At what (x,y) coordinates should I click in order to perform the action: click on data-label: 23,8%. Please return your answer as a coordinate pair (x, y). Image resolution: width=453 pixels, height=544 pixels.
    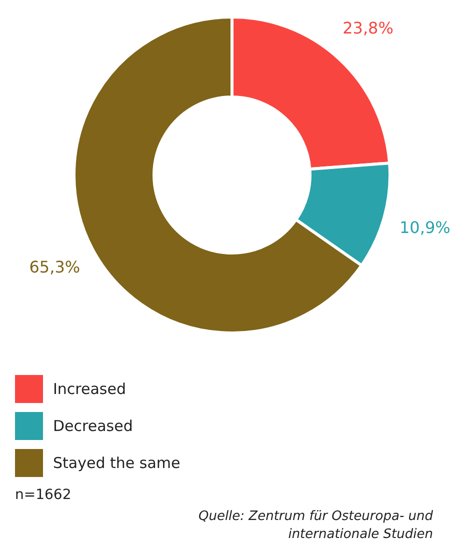
    Looking at the image, I should click on (368, 28).